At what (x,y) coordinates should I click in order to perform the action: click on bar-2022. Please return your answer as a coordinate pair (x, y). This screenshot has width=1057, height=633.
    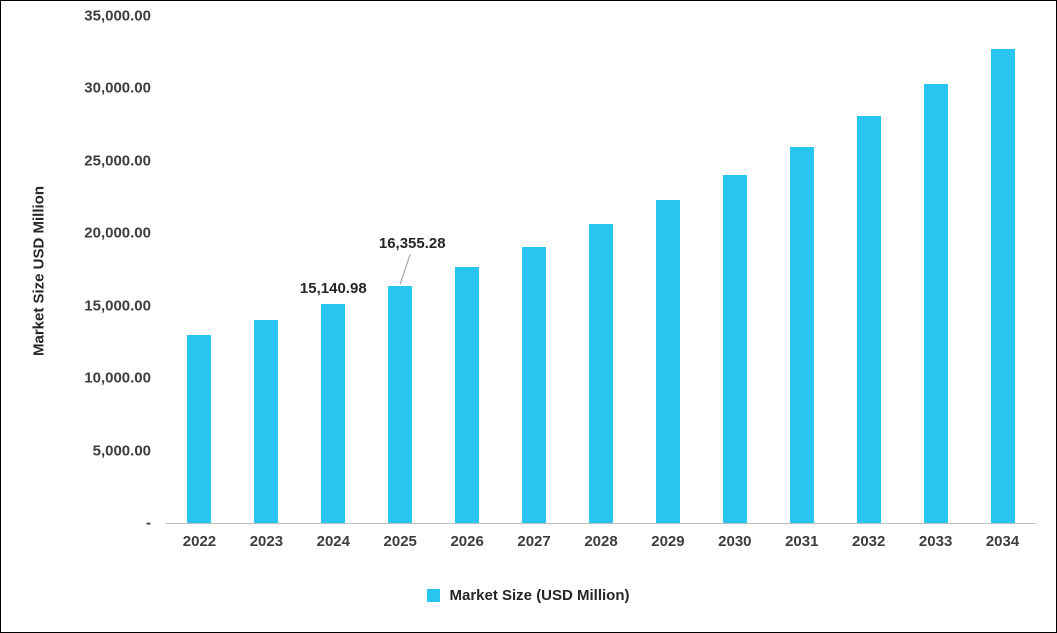
    Looking at the image, I should click on (199, 429).